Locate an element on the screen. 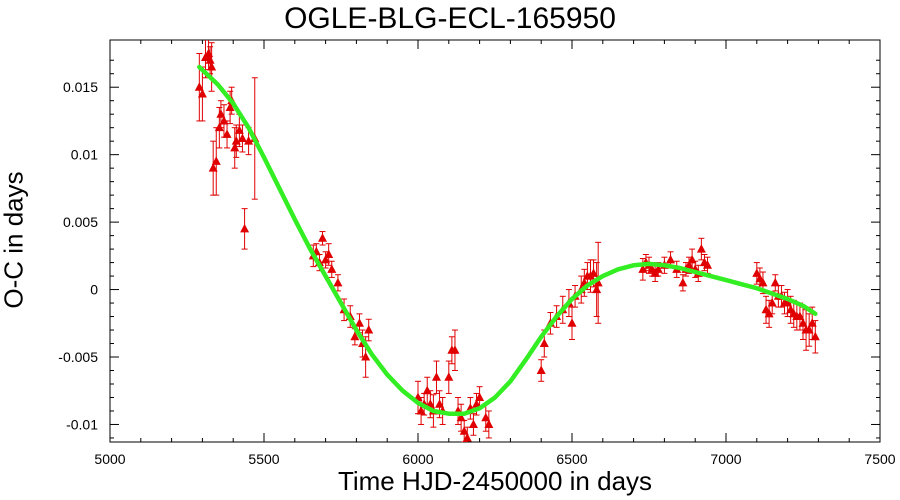 This screenshot has height=500, width=900. y-tick-label: 0 is located at coordinates (94, 290).